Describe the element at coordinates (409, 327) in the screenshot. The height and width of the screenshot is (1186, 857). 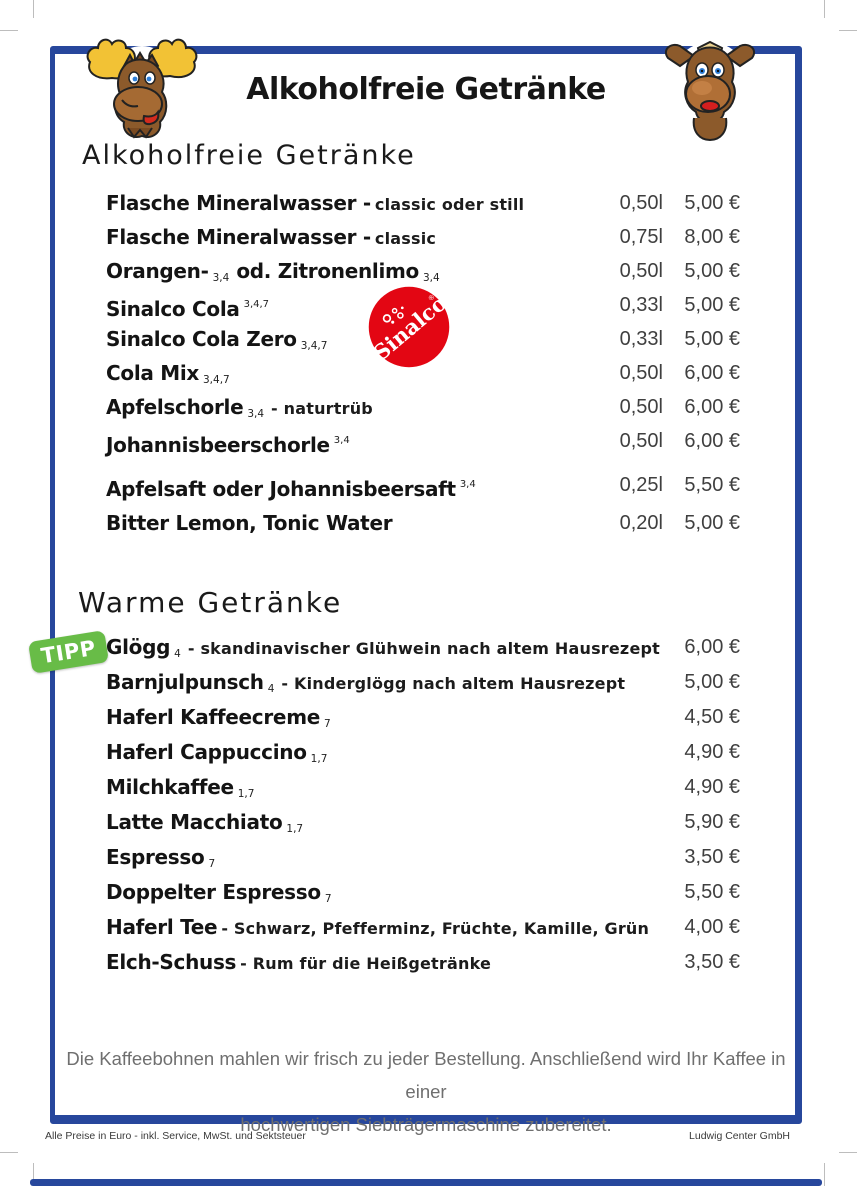
I see `sinalco-logo: Sinalco ®` at that location.